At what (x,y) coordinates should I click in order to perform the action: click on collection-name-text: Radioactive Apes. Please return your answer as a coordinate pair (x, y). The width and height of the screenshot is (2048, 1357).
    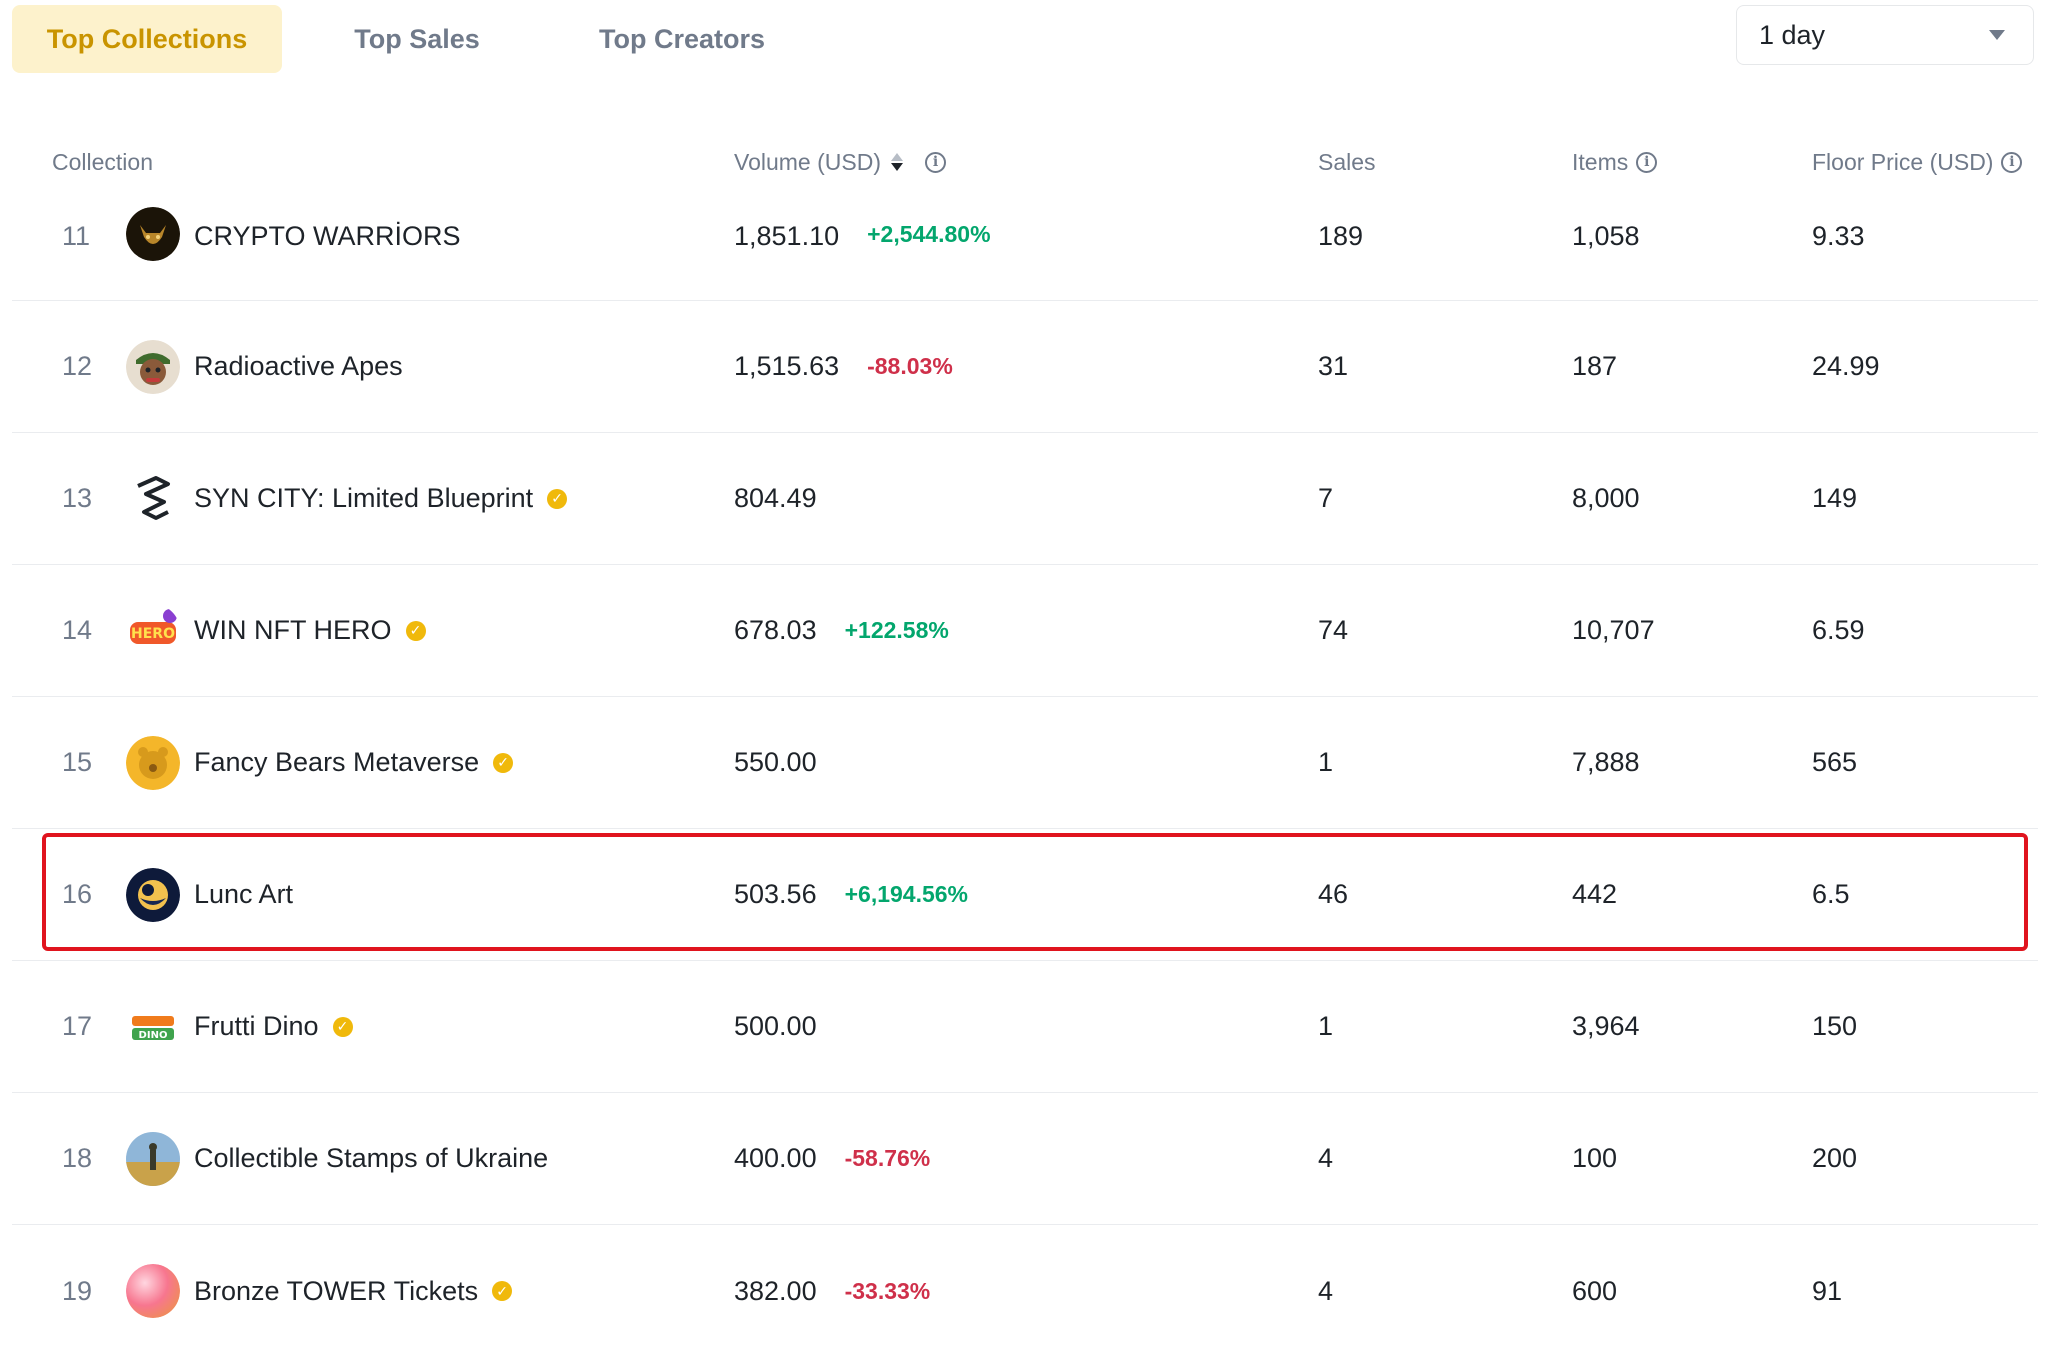
    Looking at the image, I should click on (298, 366).